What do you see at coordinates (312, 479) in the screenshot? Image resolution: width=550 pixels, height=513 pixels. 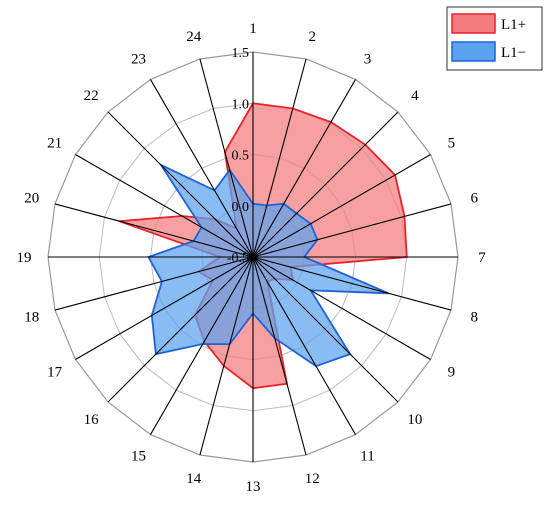 I see `category-label-12: 12` at bounding box center [312, 479].